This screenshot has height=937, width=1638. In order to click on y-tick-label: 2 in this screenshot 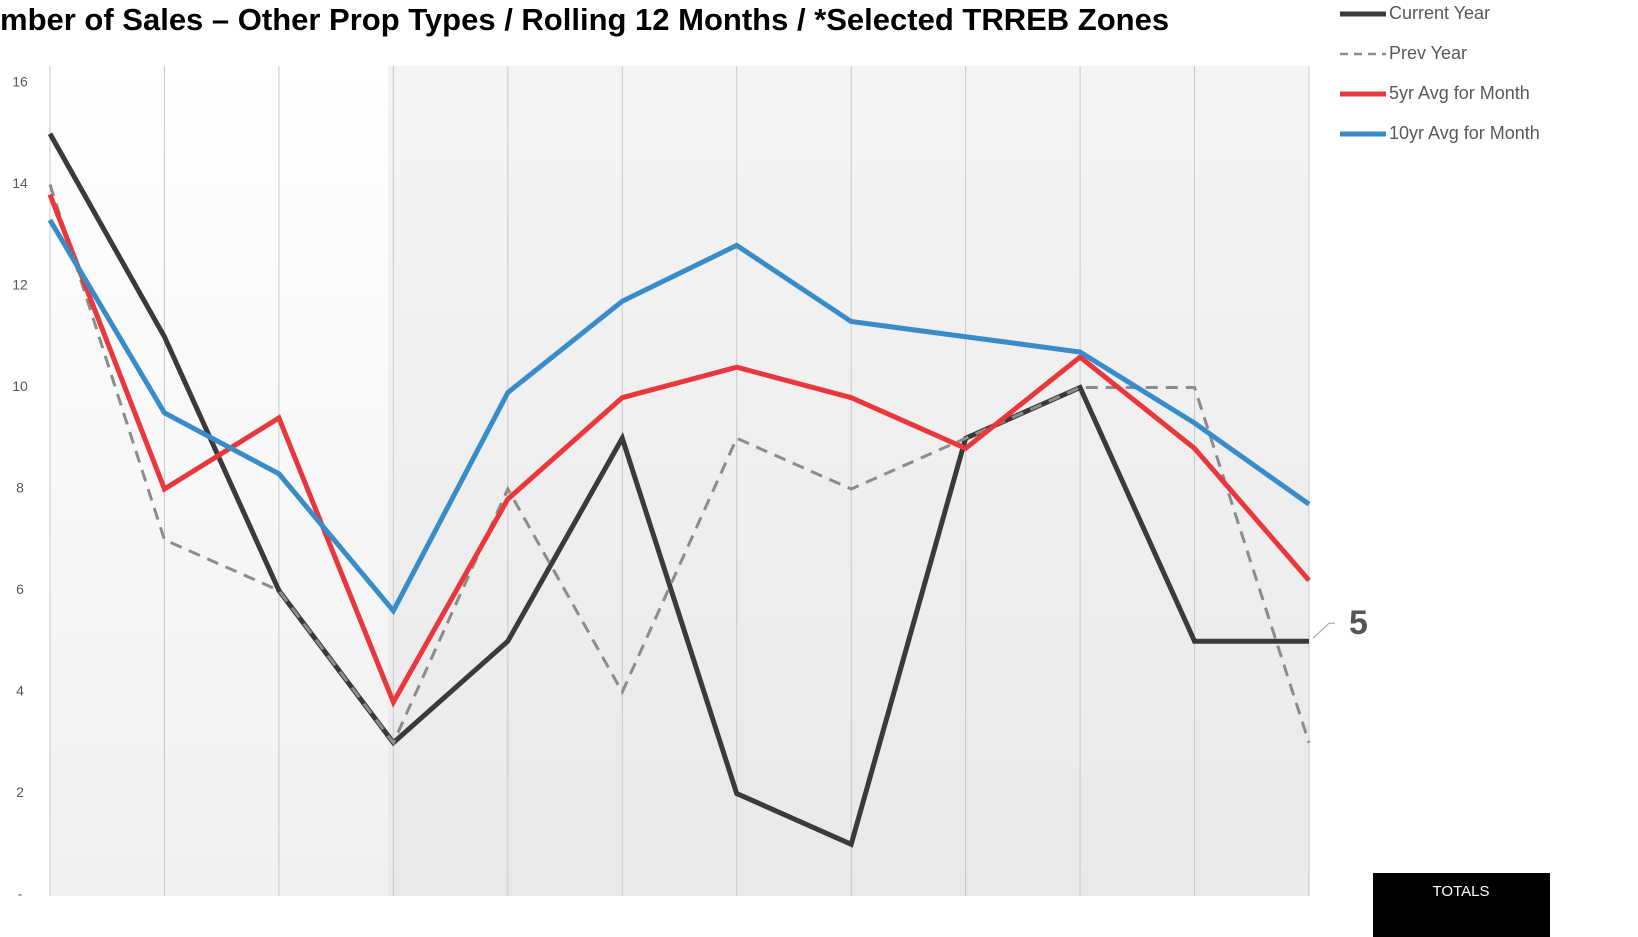, I will do `click(20, 792)`.